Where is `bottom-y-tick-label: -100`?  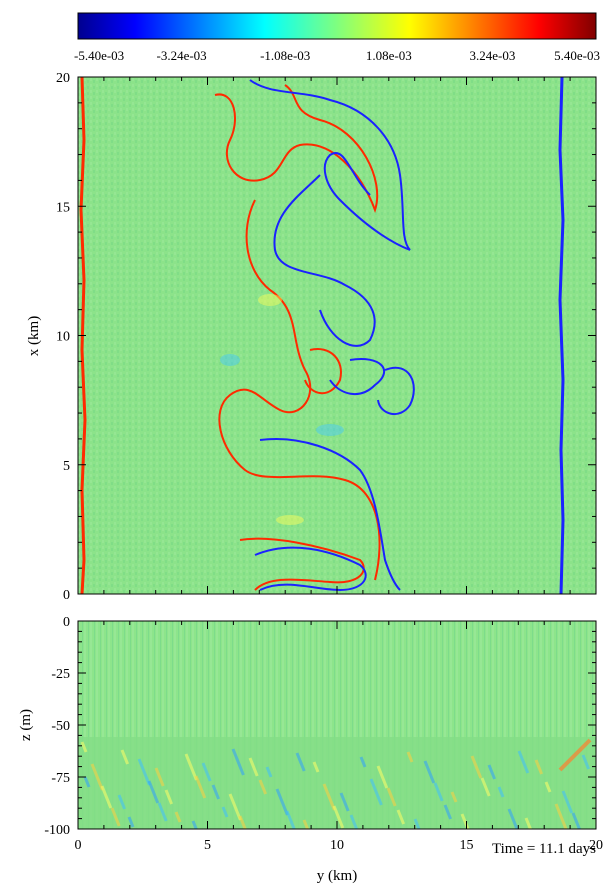
bottom-y-tick-label: -100 is located at coordinates (57, 830).